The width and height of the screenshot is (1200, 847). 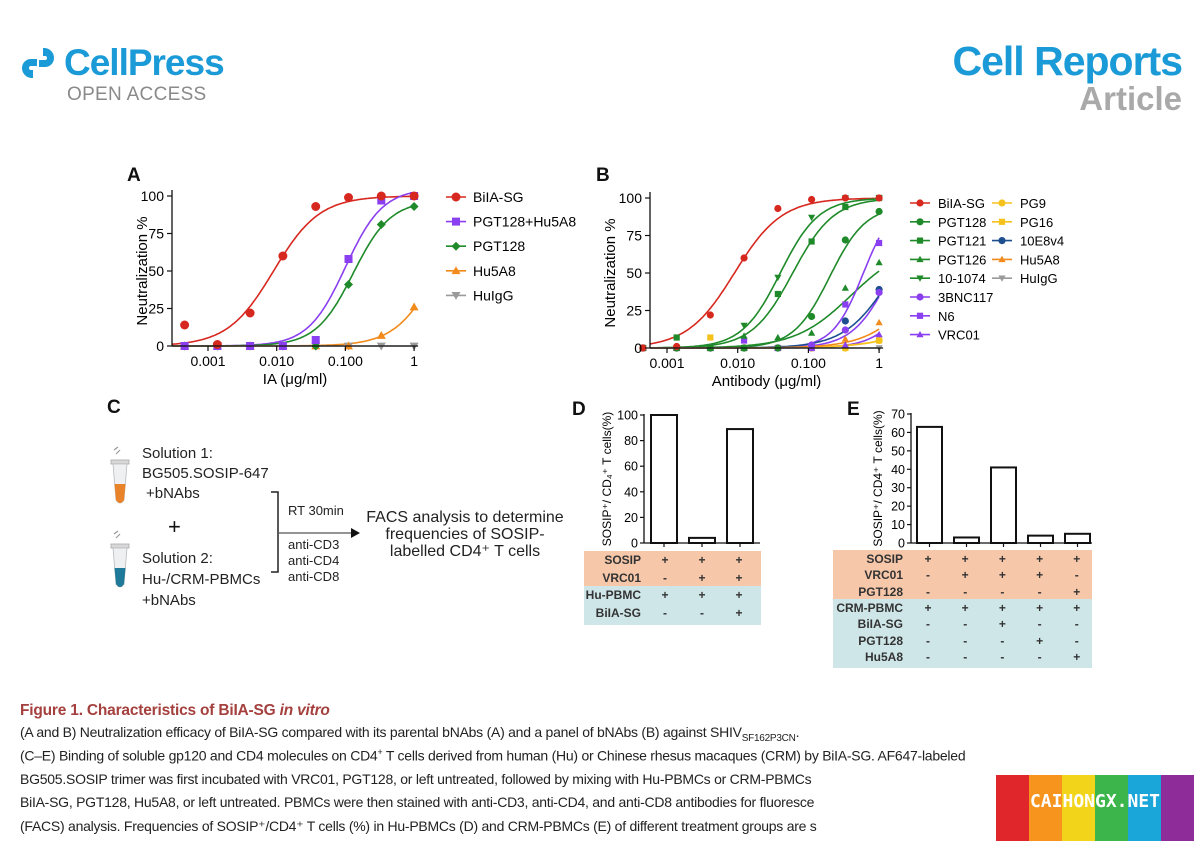 I want to click on solution1-reagent: BG505.SOSIP-647, so click(x=205, y=473).